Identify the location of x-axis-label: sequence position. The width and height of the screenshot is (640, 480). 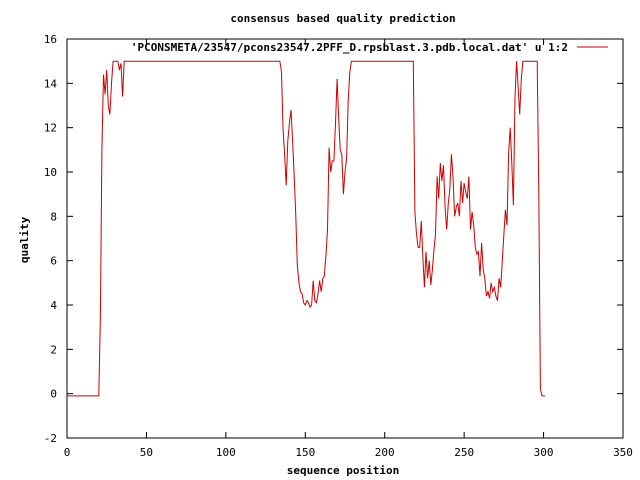
(343, 470).